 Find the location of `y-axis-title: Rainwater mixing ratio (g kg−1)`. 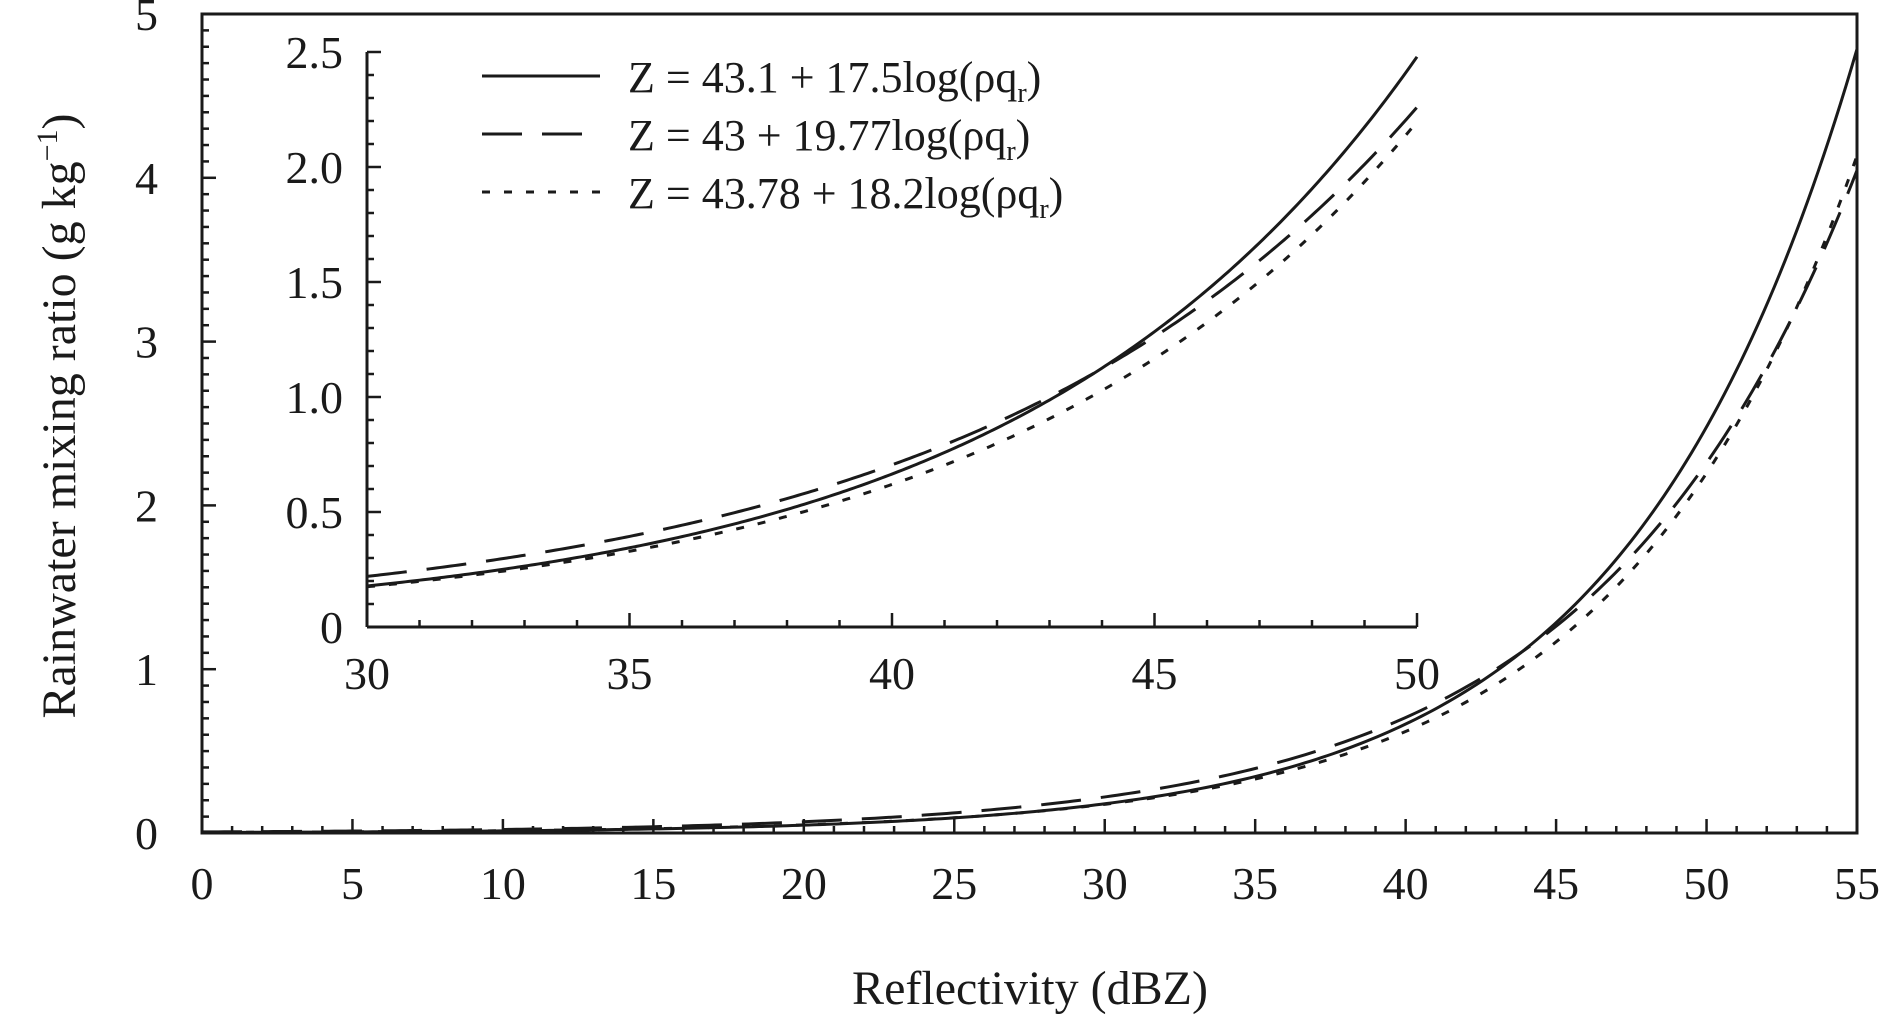

y-axis-title: Rainwater mixing ratio (g kg−1) is located at coordinates (58, 415).